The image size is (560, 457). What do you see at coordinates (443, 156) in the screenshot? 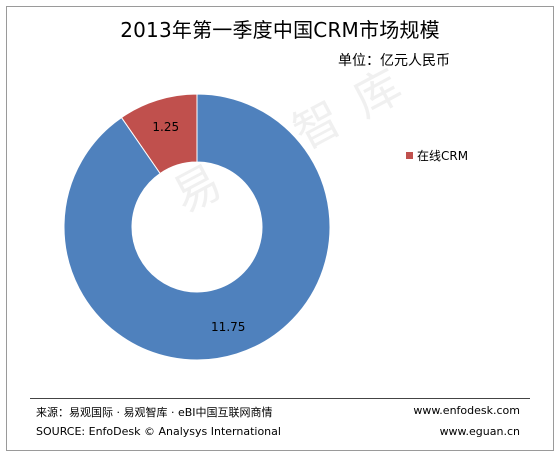
I see `legend-label-online-crm: 在线CRM` at bounding box center [443, 156].